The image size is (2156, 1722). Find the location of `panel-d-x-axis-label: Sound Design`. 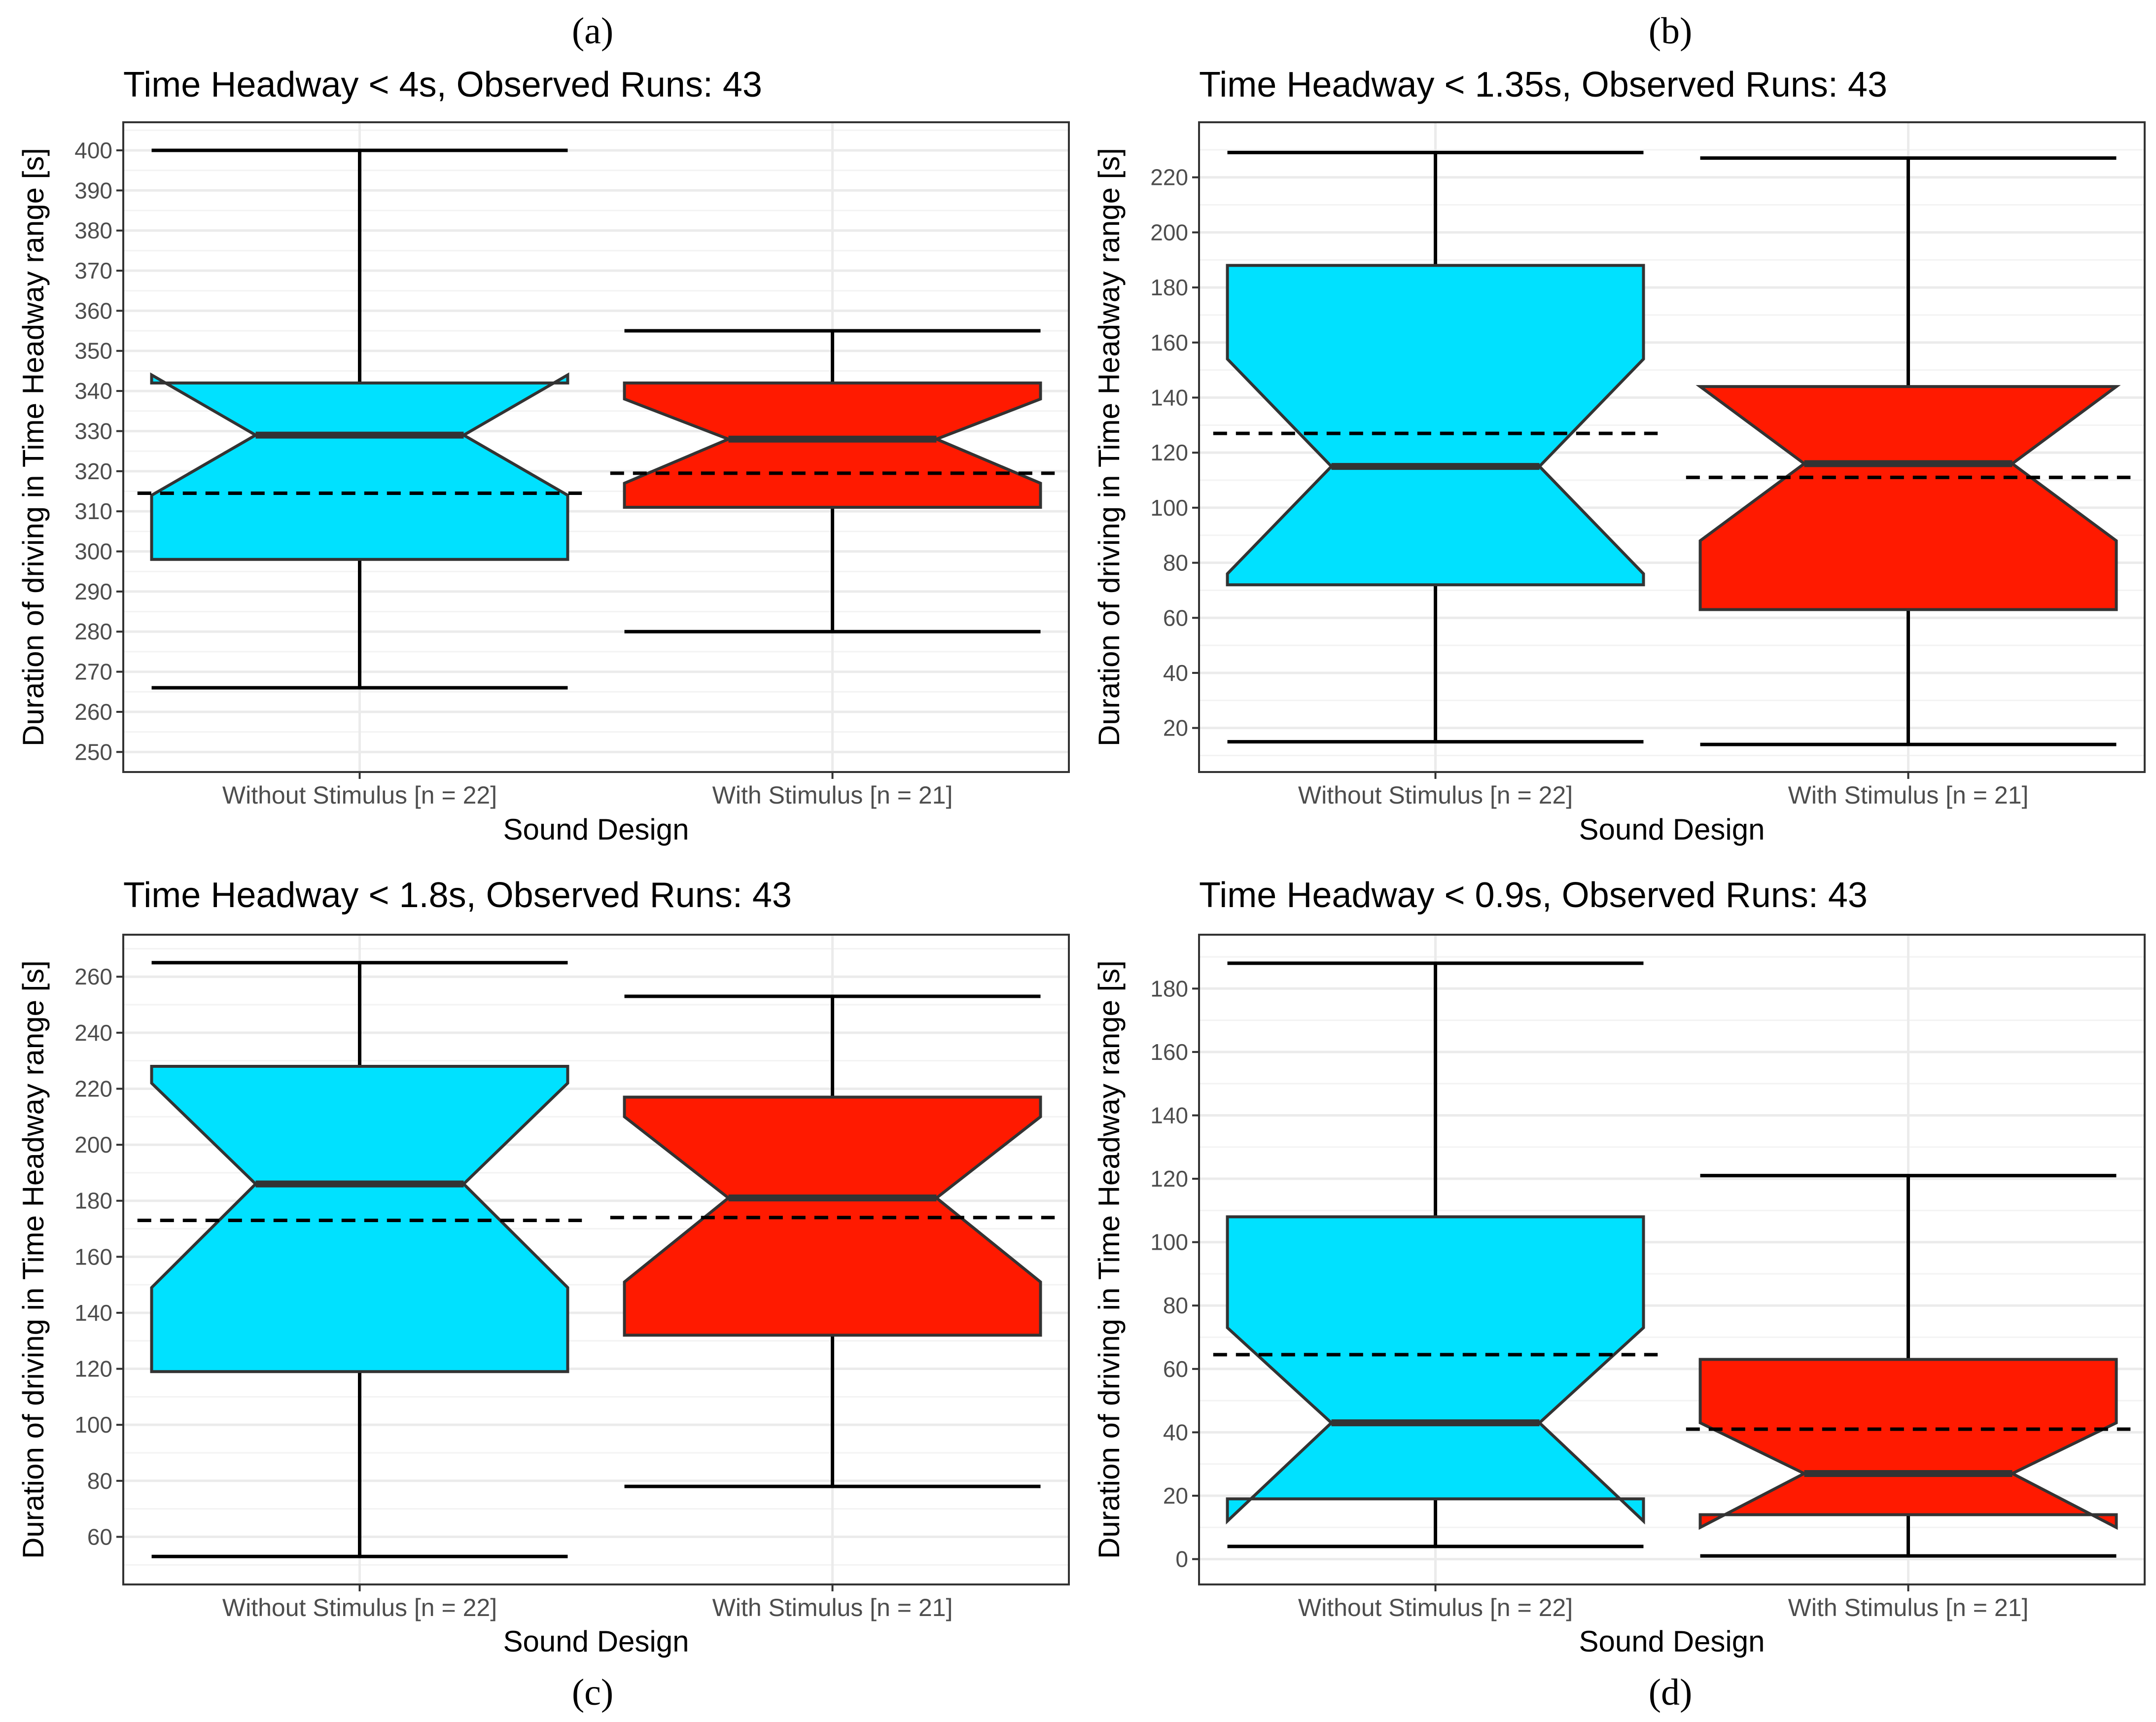

panel-d-x-axis-label: Sound Design is located at coordinates (1672, 1641).